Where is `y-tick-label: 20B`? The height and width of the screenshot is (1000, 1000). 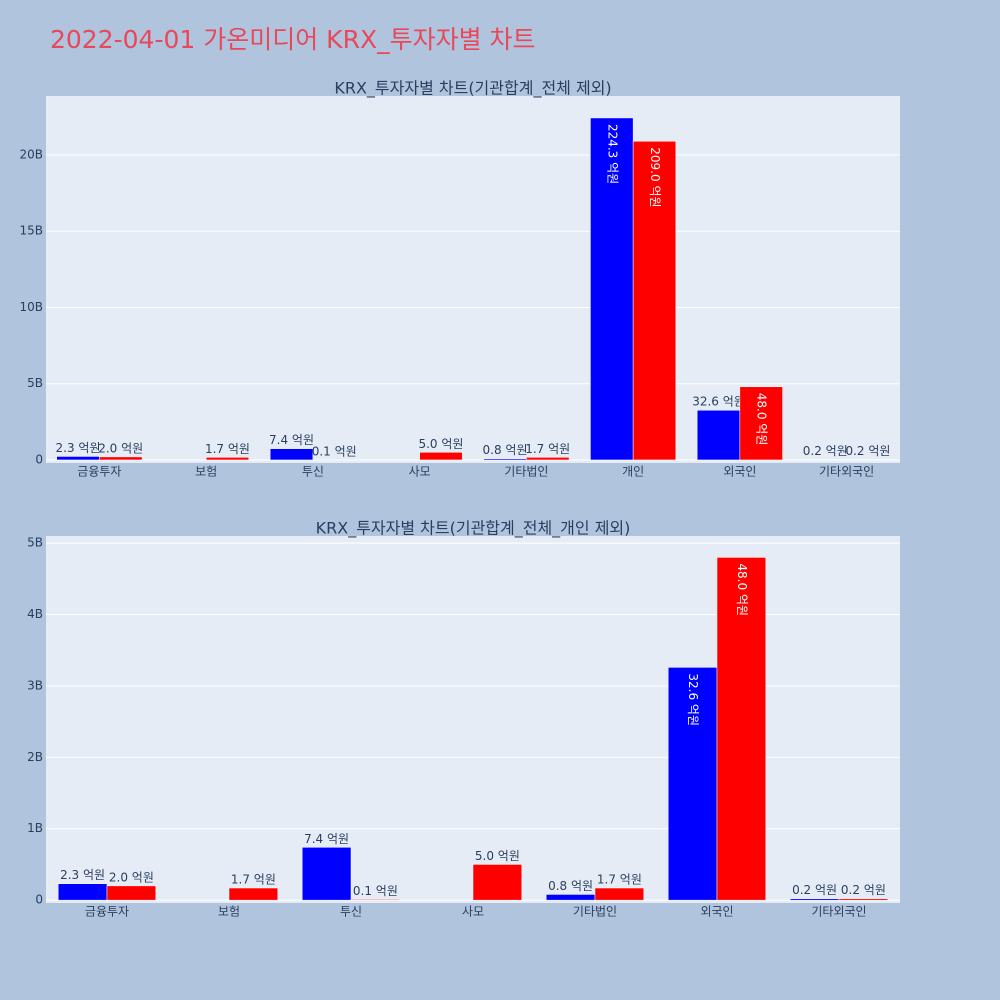 y-tick-label: 20B is located at coordinates (31, 155).